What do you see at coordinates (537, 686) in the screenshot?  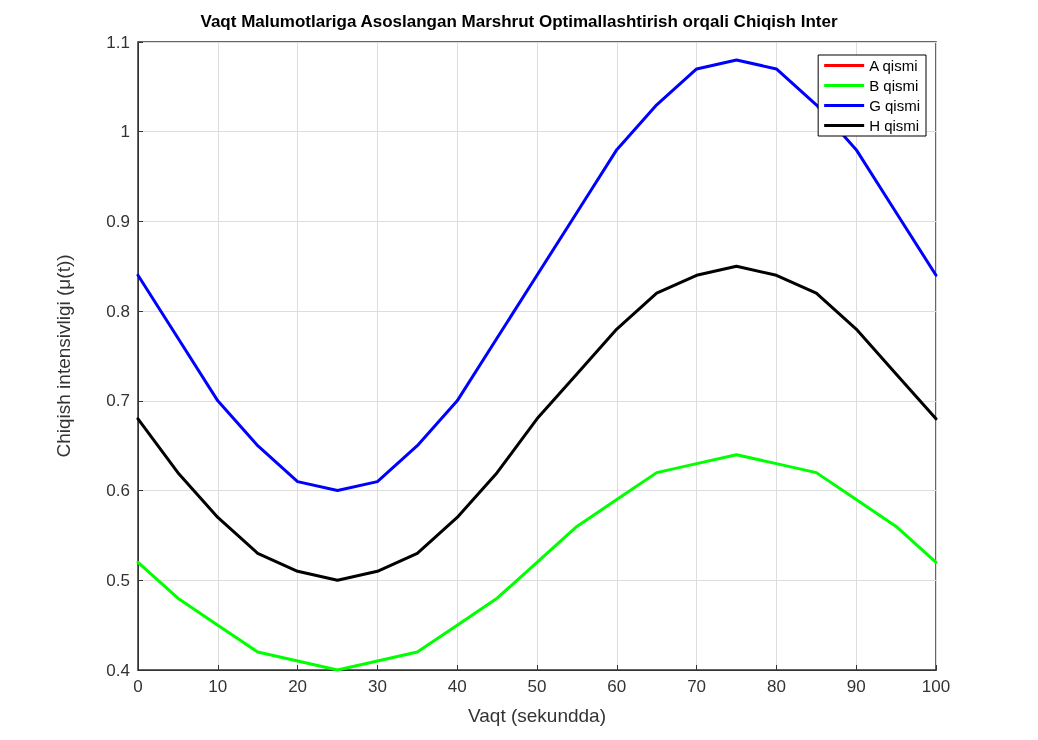 I see `x-tick-label: 50` at bounding box center [537, 686].